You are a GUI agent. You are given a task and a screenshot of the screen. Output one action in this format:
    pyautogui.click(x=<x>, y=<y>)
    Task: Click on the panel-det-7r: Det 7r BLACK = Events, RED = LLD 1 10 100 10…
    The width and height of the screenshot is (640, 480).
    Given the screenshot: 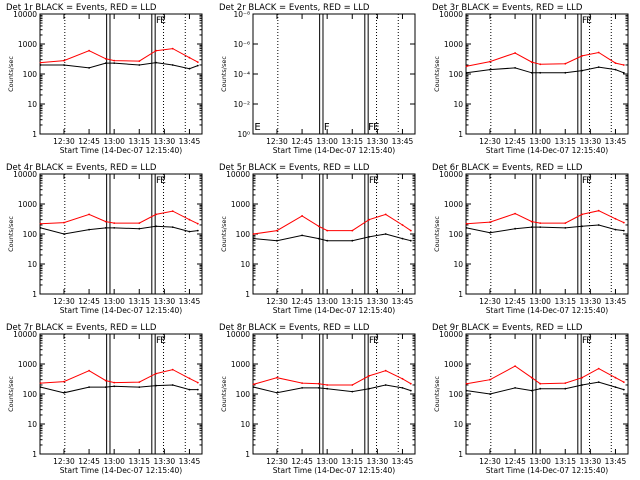 What is the action you would take?
    pyautogui.click(x=104, y=399)
    